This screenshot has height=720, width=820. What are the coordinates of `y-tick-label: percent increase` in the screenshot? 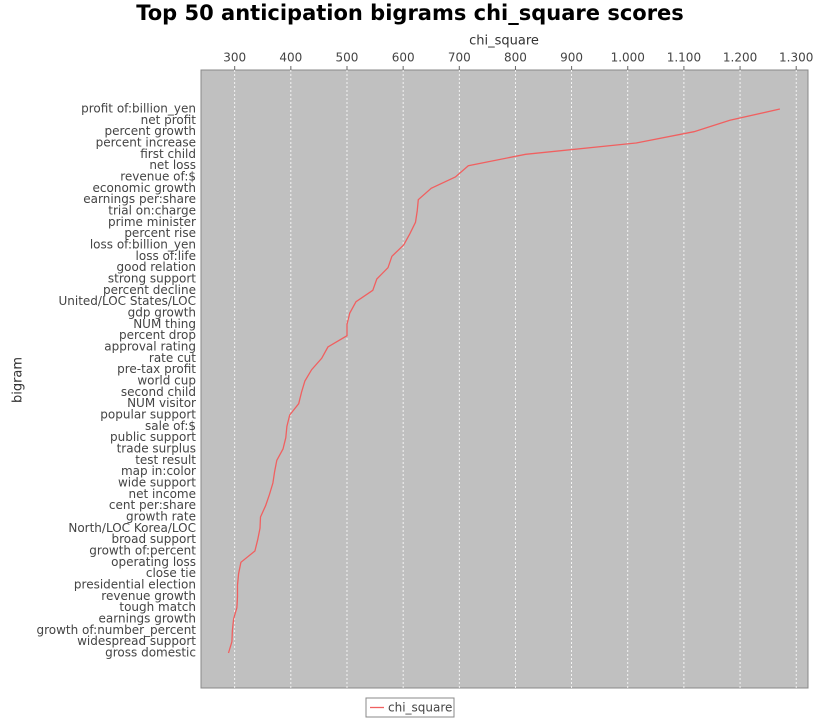 It's located at (146, 143).